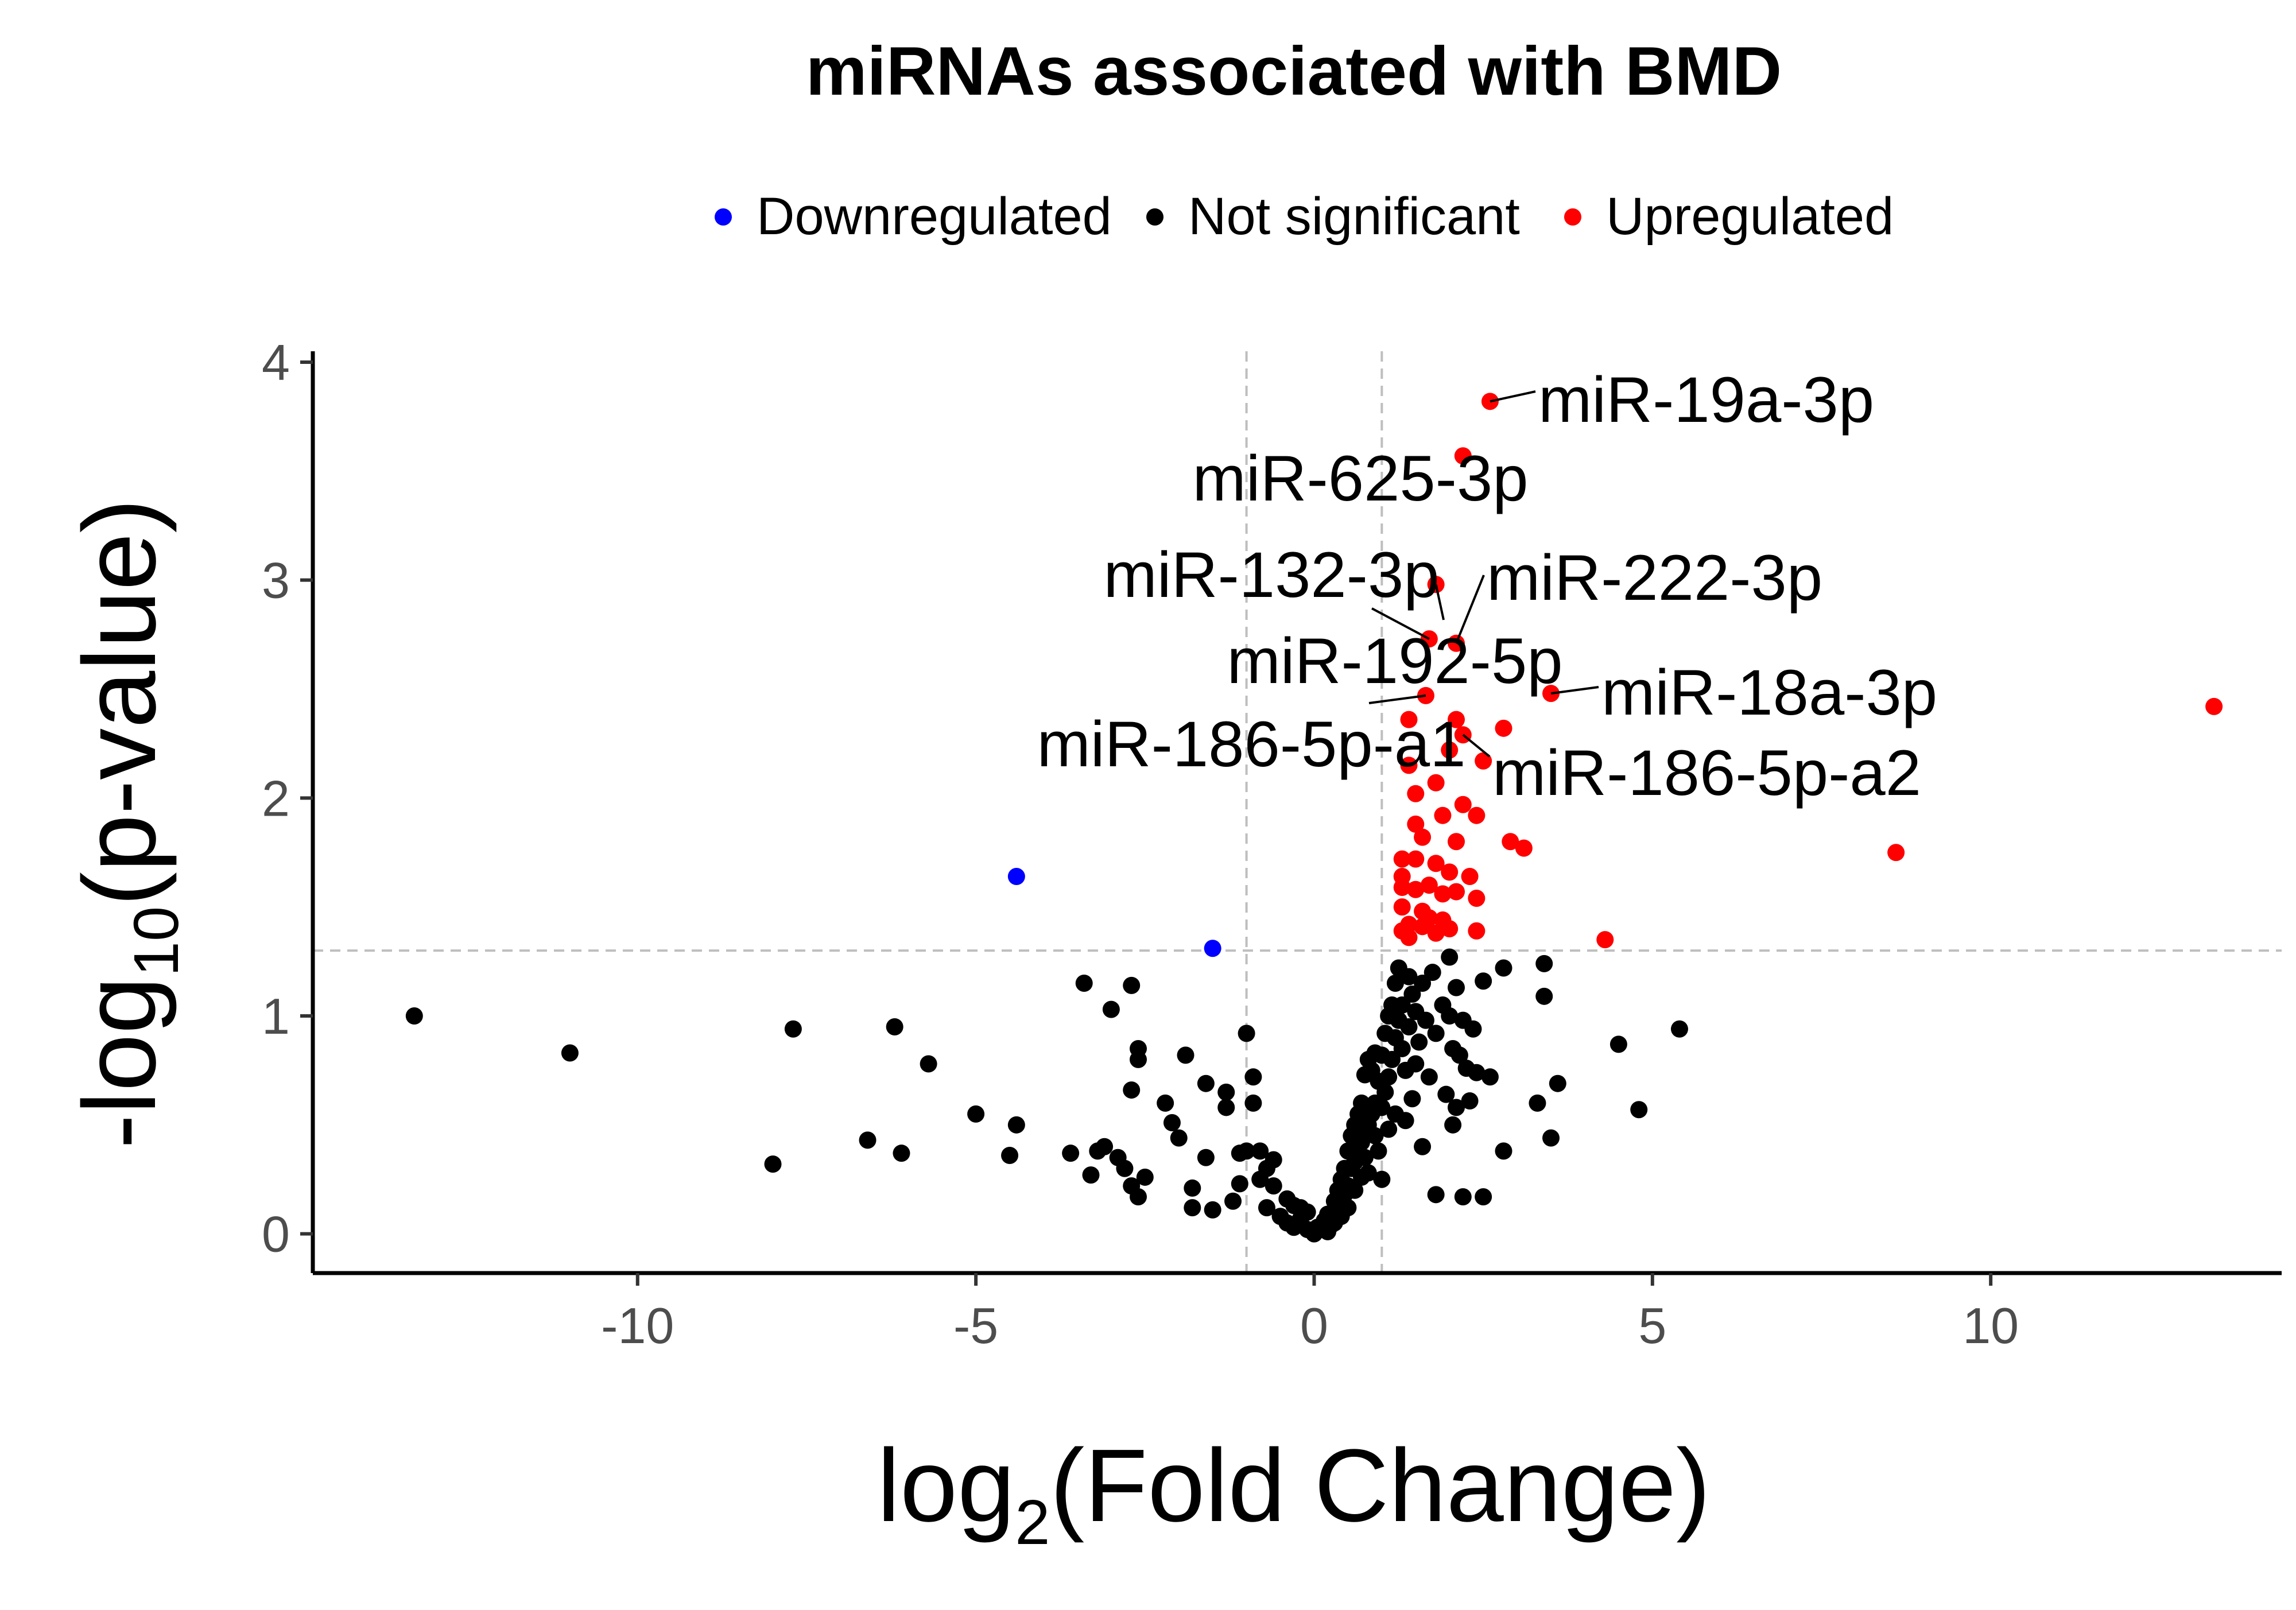 The width and height of the screenshot is (2296, 1610). What do you see at coordinates (276, 362) in the screenshot?
I see `y-tick-label-4: 4` at bounding box center [276, 362].